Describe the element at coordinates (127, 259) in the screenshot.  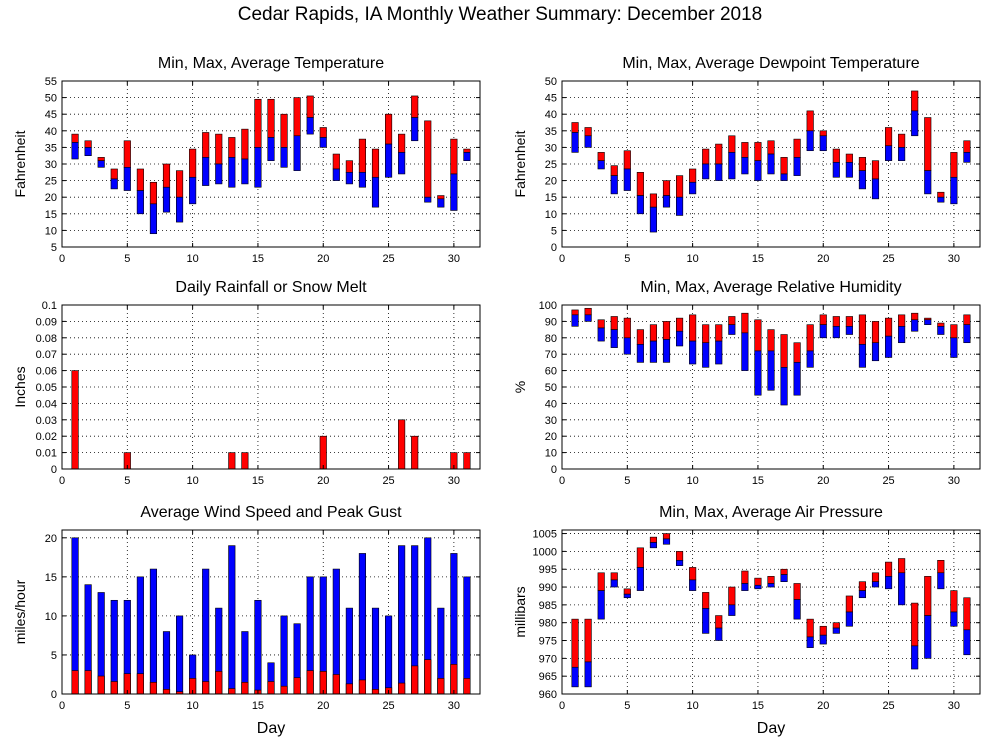
I see `temperature-xtick-label: 5` at that location.